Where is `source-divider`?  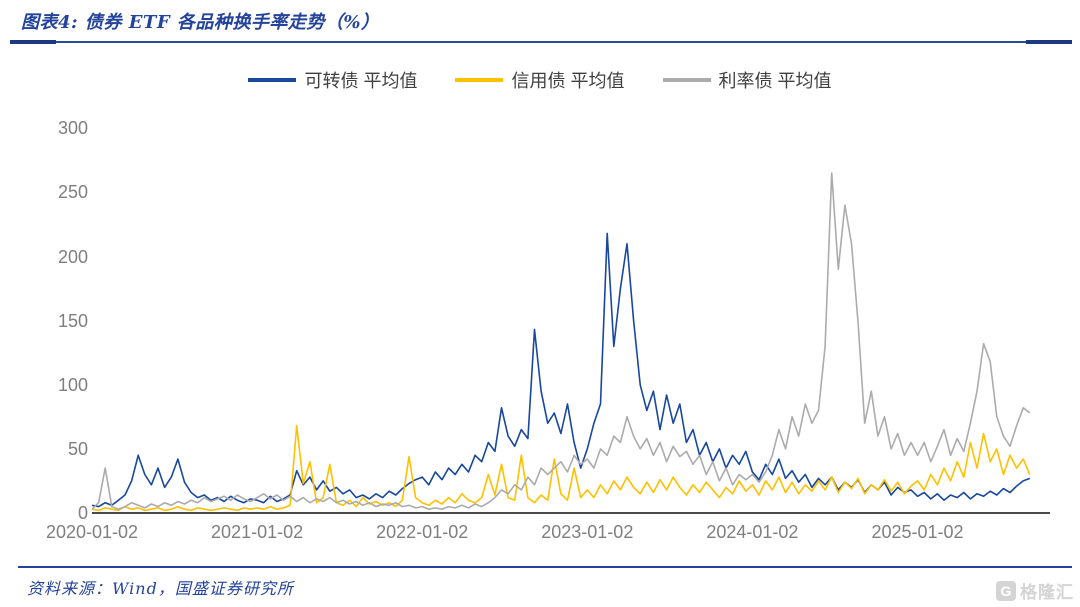
source-divider is located at coordinates (545, 567).